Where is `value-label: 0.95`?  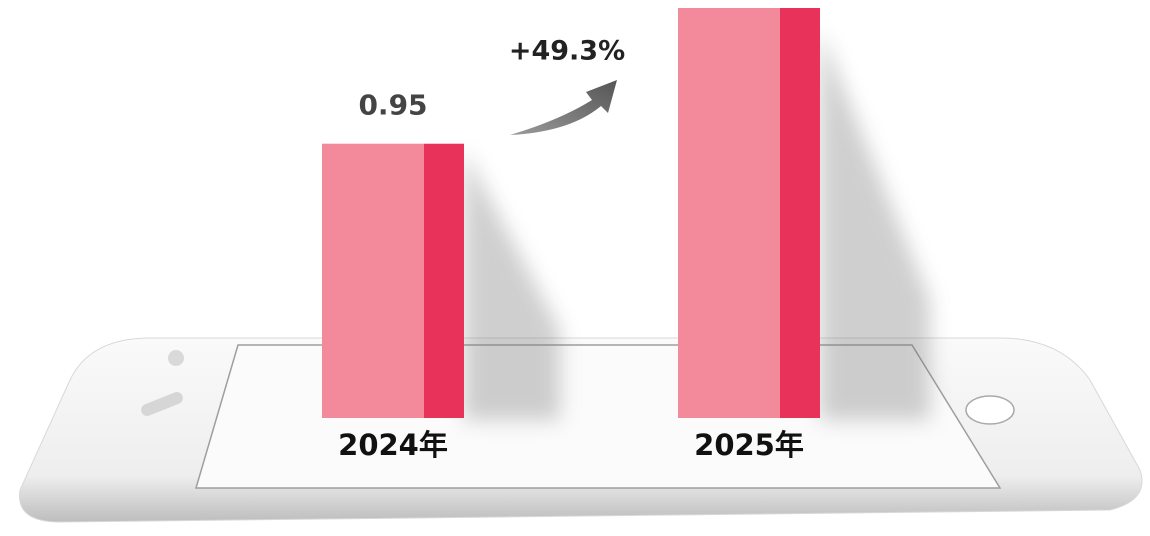
value-label: 0.95 is located at coordinates (392, 105).